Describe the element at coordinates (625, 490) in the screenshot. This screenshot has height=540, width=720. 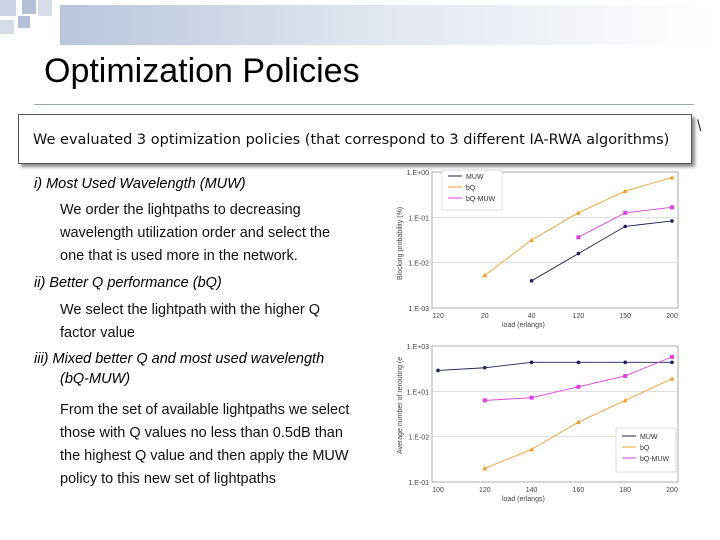
I see `x-tick-label: 180` at that location.